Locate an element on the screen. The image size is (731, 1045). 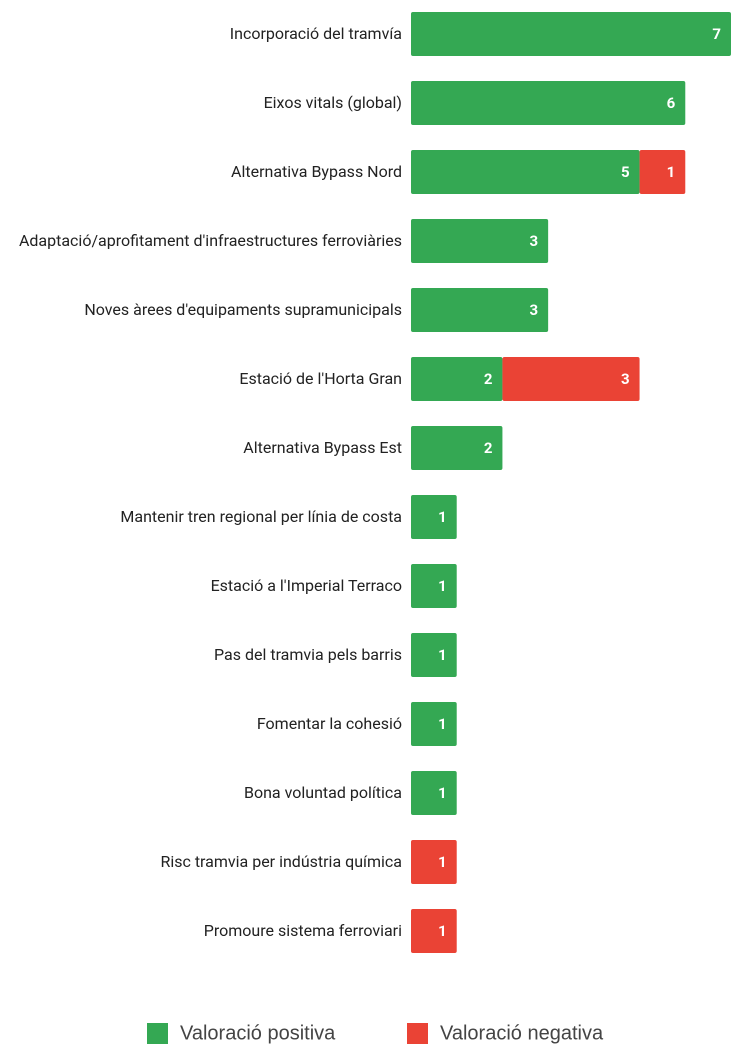
category-label: Eixos vitals (global) is located at coordinates (332, 102).